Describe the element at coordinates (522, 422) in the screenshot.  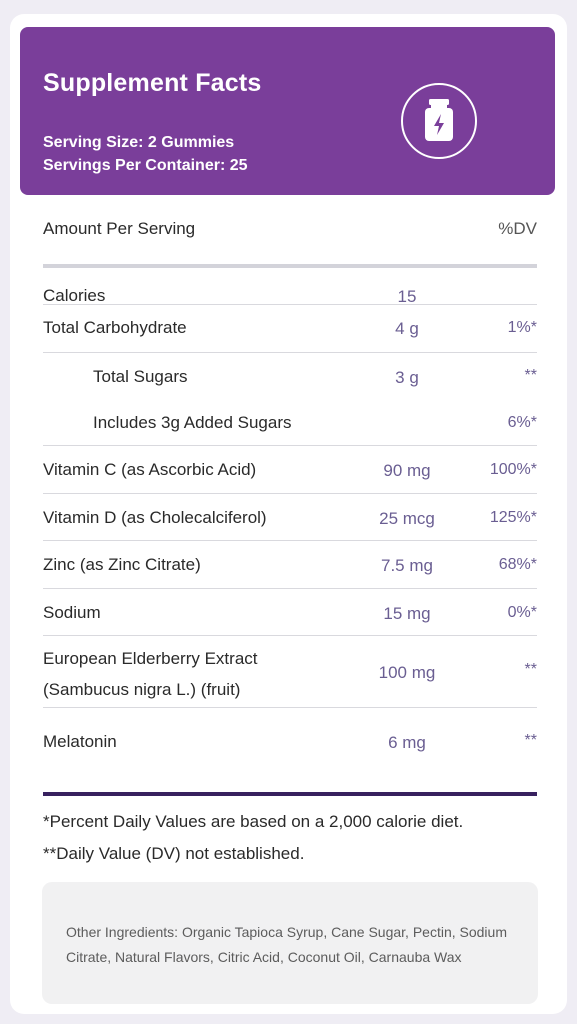
I see `nutrient-dv: 6%*` at that location.